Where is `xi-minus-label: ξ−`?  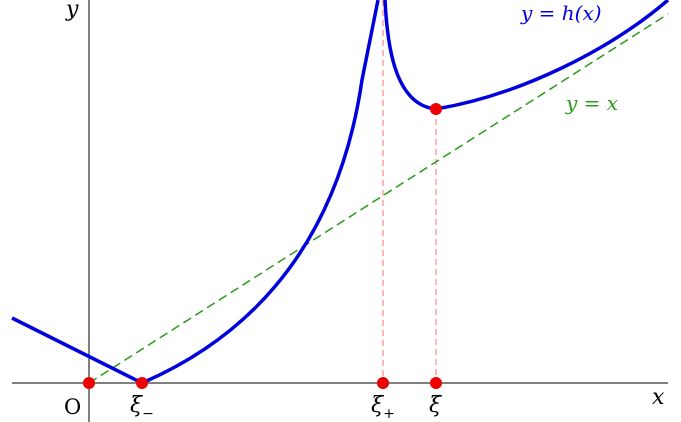
xi-minus-label: ξ− is located at coordinates (142, 407).